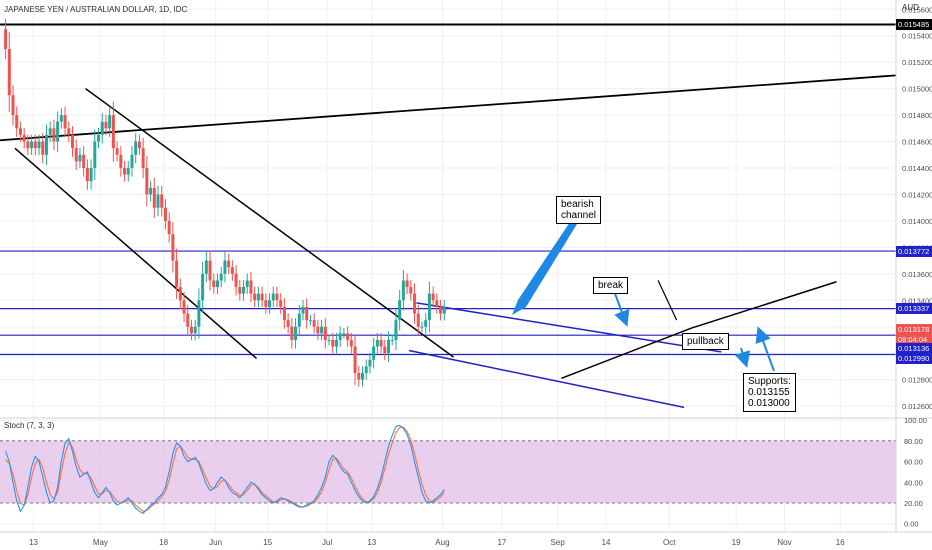 The height and width of the screenshot is (550, 932). I want to click on annotation-bearish-channel: bearish channel, so click(579, 210).